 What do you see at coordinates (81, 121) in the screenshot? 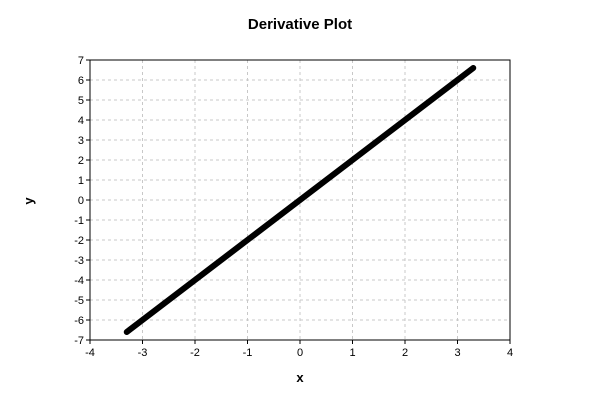
I see `y-tick-label: 4` at bounding box center [81, 121].